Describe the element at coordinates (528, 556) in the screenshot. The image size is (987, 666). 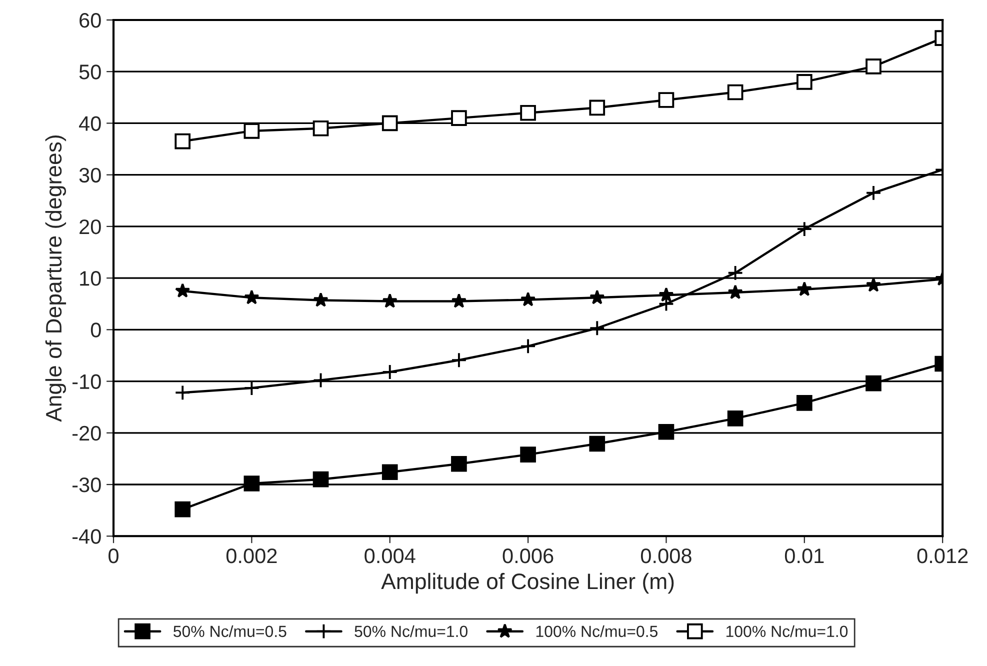
I see `x-tick-label: 0.006` at that location.